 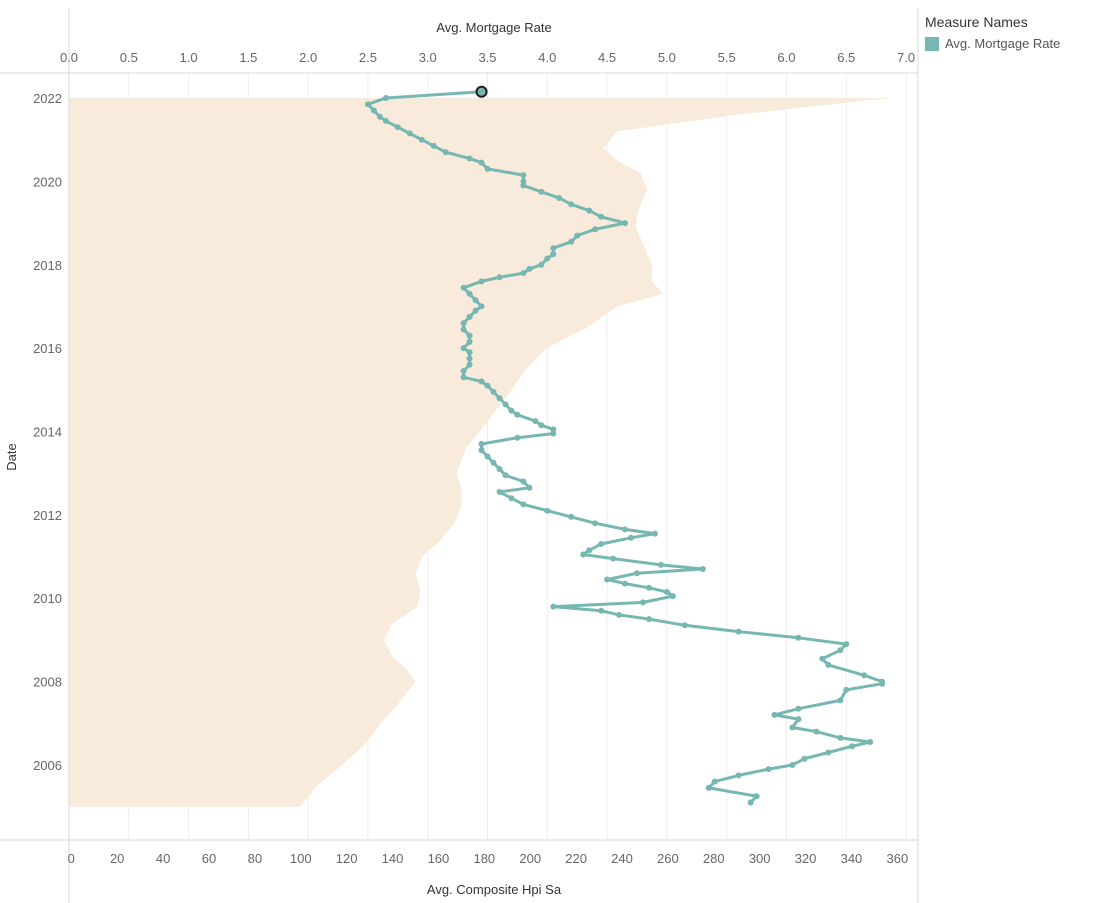 I want to click on bottom-tick-label: 220, so click(x=576, y=858).